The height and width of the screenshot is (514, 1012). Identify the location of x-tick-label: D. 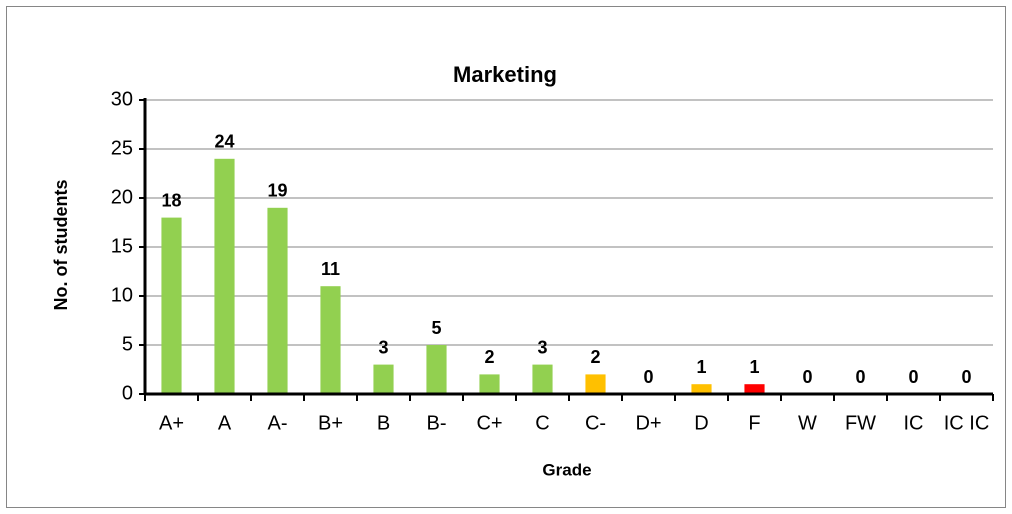
(701, 423).